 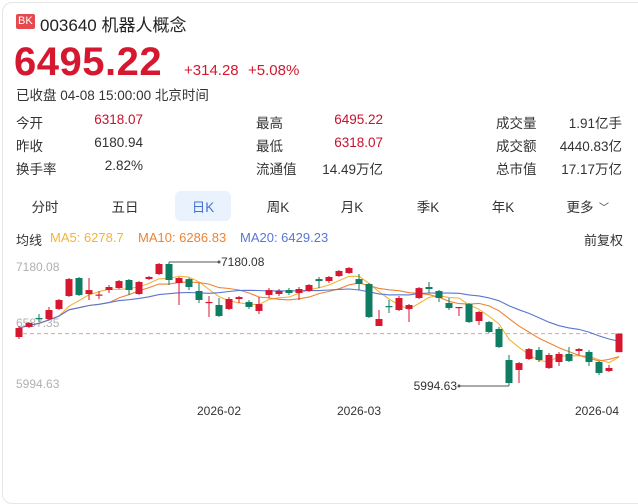 What do you see at coordinates (580, 207) in the screenshot?
I see `tab-7: 更多` at bounding box center [580, 207].